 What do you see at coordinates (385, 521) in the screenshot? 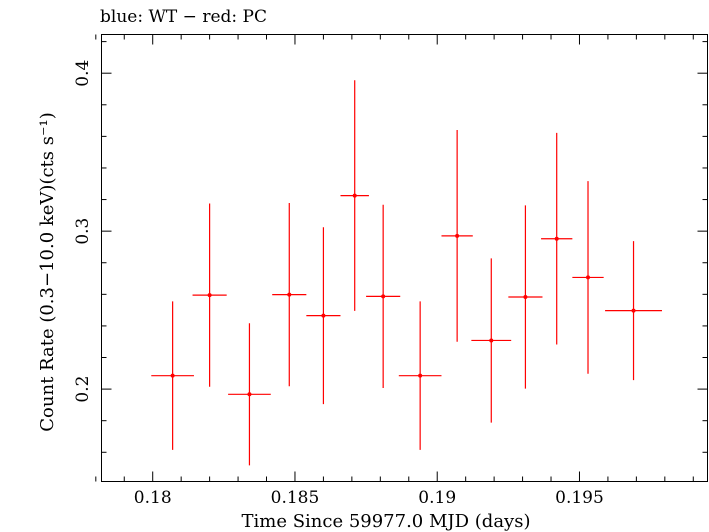
I see `x-axis-label: Time Since 59977.0 MJD (days)` at bounding box center [385, 521].